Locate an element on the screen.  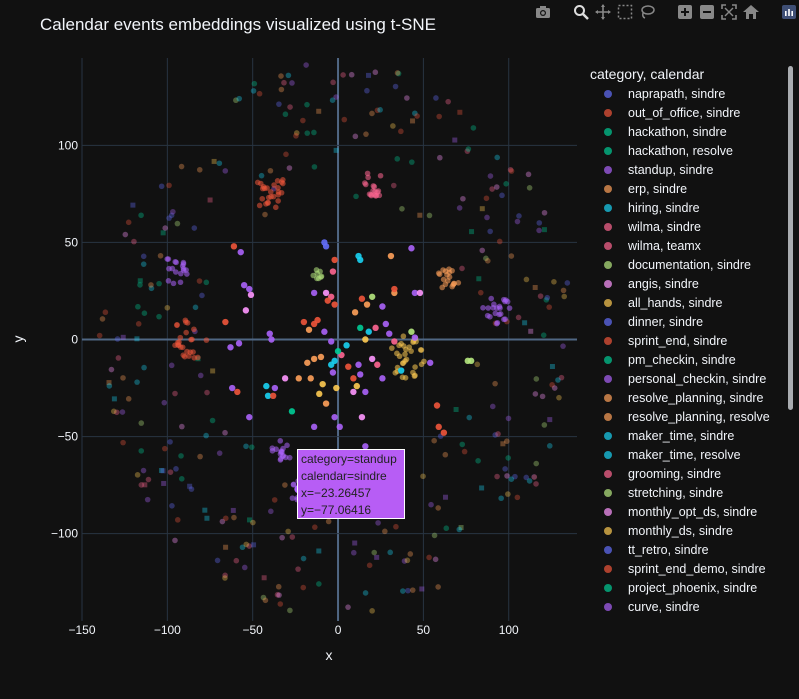
zoom-out-icon is located at coordinates (707, 12).